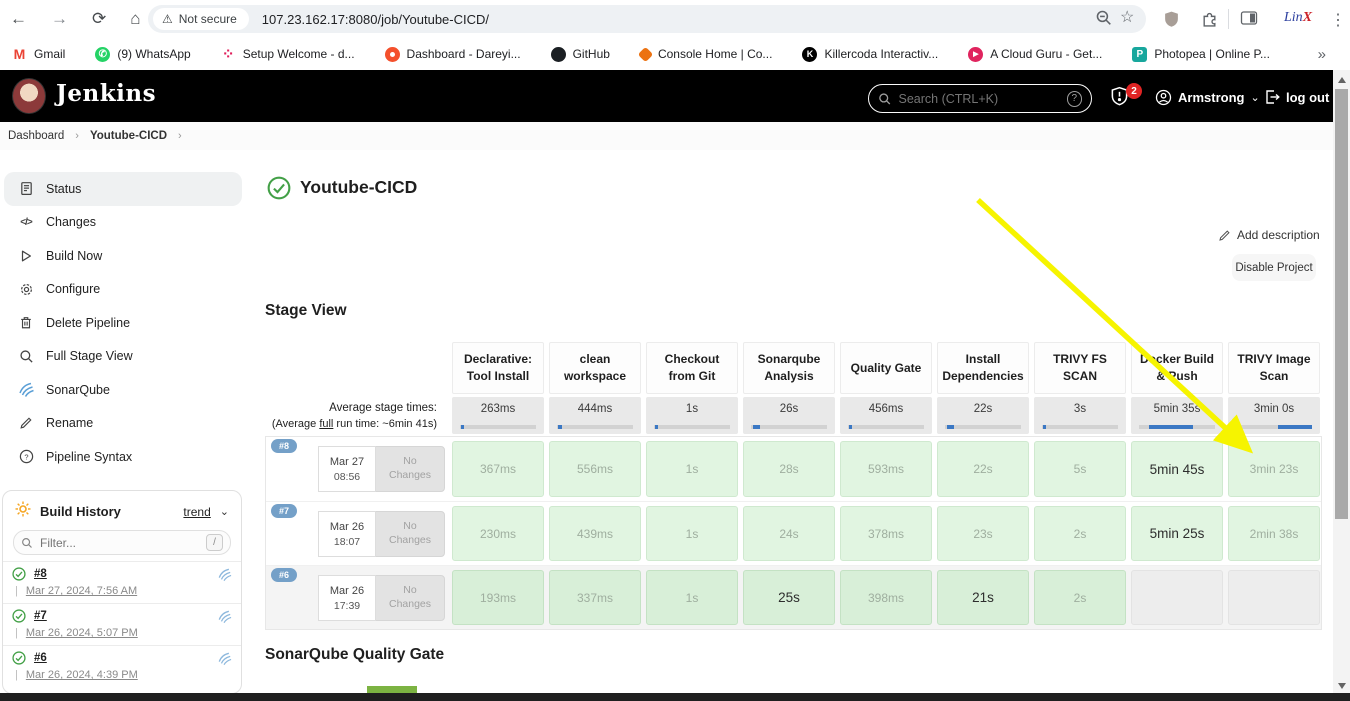  Describe the element at coordinates (1296, 97) in the screenshot. I see `logout-button: log out` at that location.